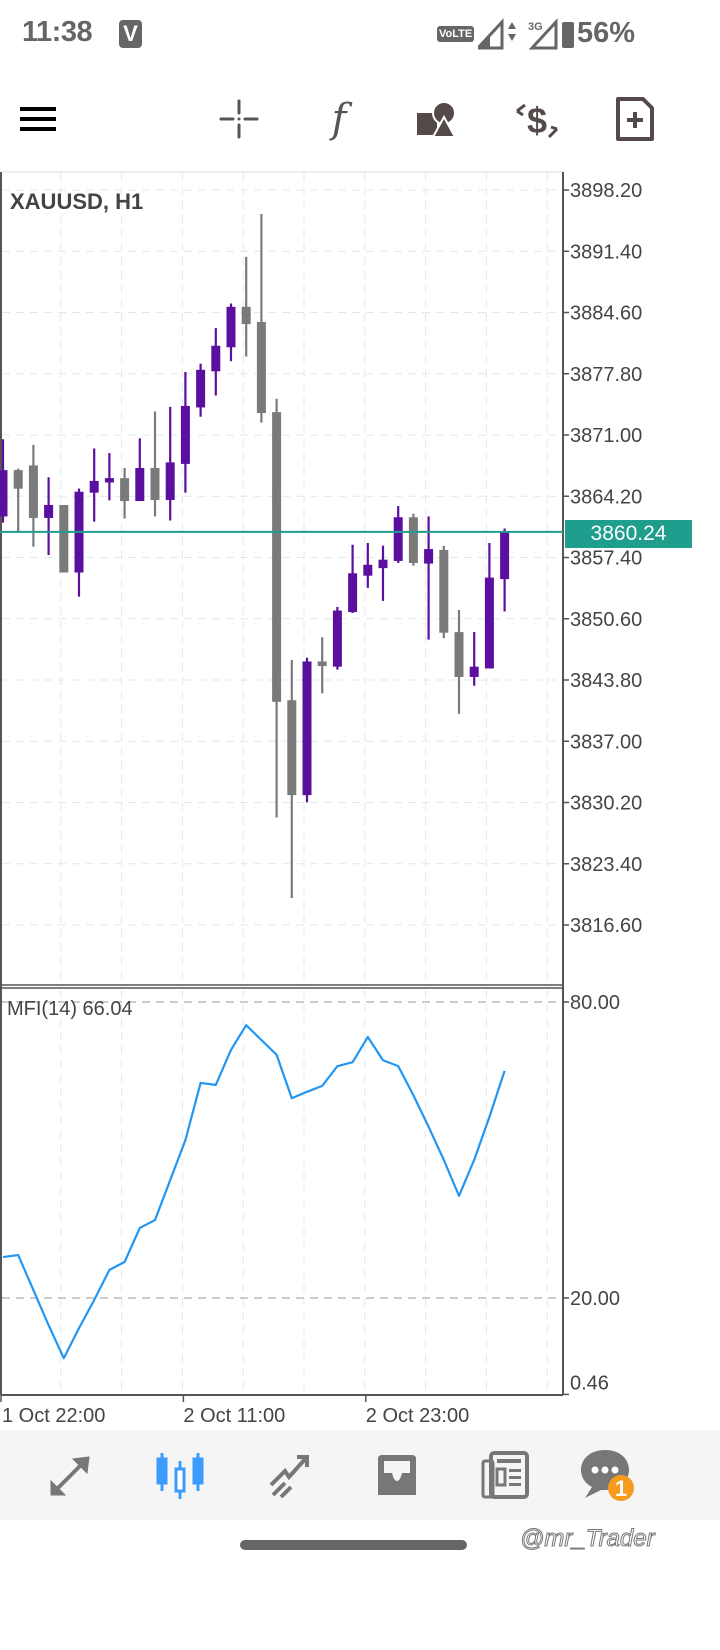 The height and width of the screenshot is (1650, 720). What do you see at coordinates (506, 1476) in the screenshot?
I see `news-icon` at bounding box center [506, 1476].